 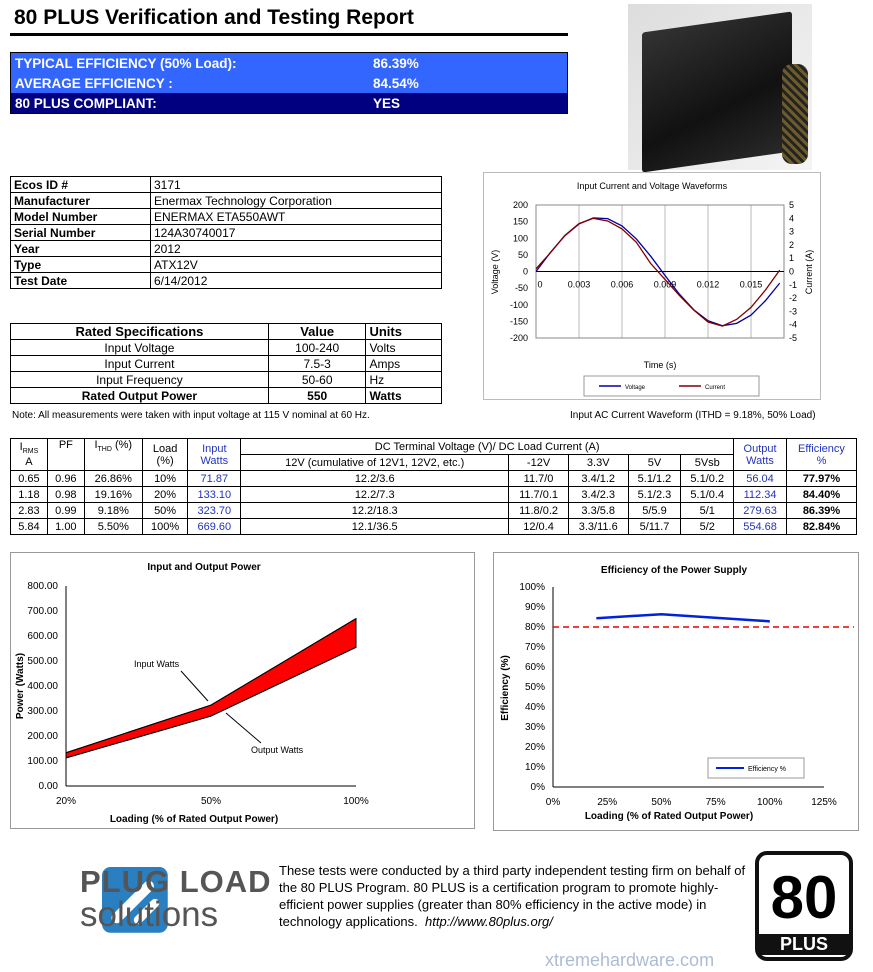 What do you see at coordinates (289, 103) in the screenshot?
I see `summary-row: 80 PLUS COMPLIANT: YES` at bounding box center [289, 103].